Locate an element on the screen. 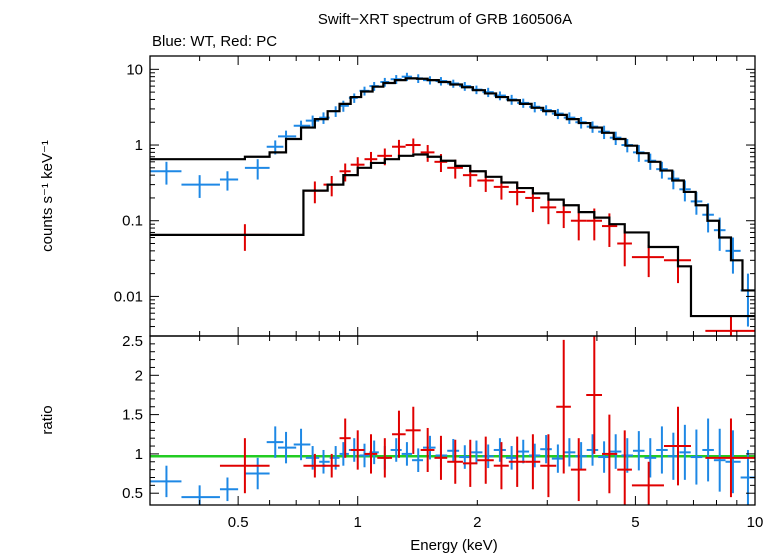 The image size is (776, 556). spectrum-y-tick-label: 0.01 is located at coordinates (128, 296).